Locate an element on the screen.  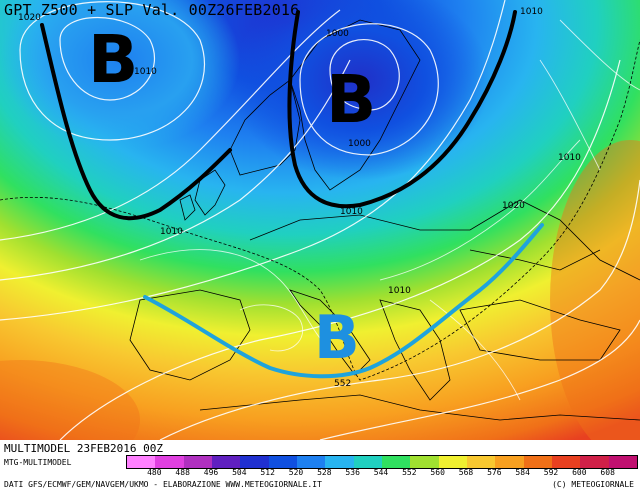
legend-tick-label: 488 is located at coordinates (182, 472).